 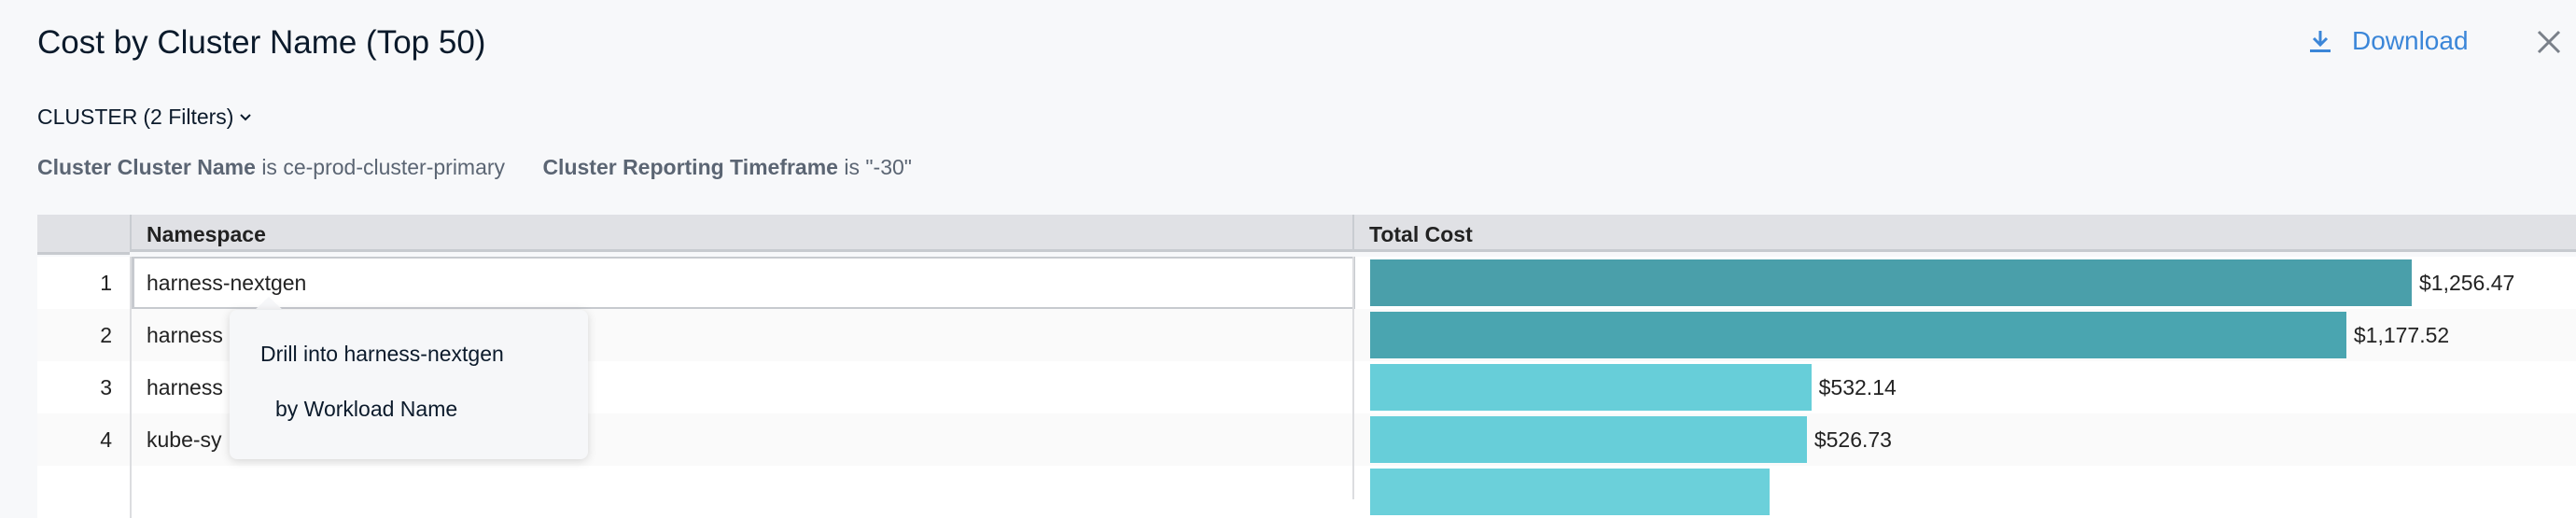 I want to click on table-row: 1 harness-nextgen $1,256.47, so click(x=1306, y=283).